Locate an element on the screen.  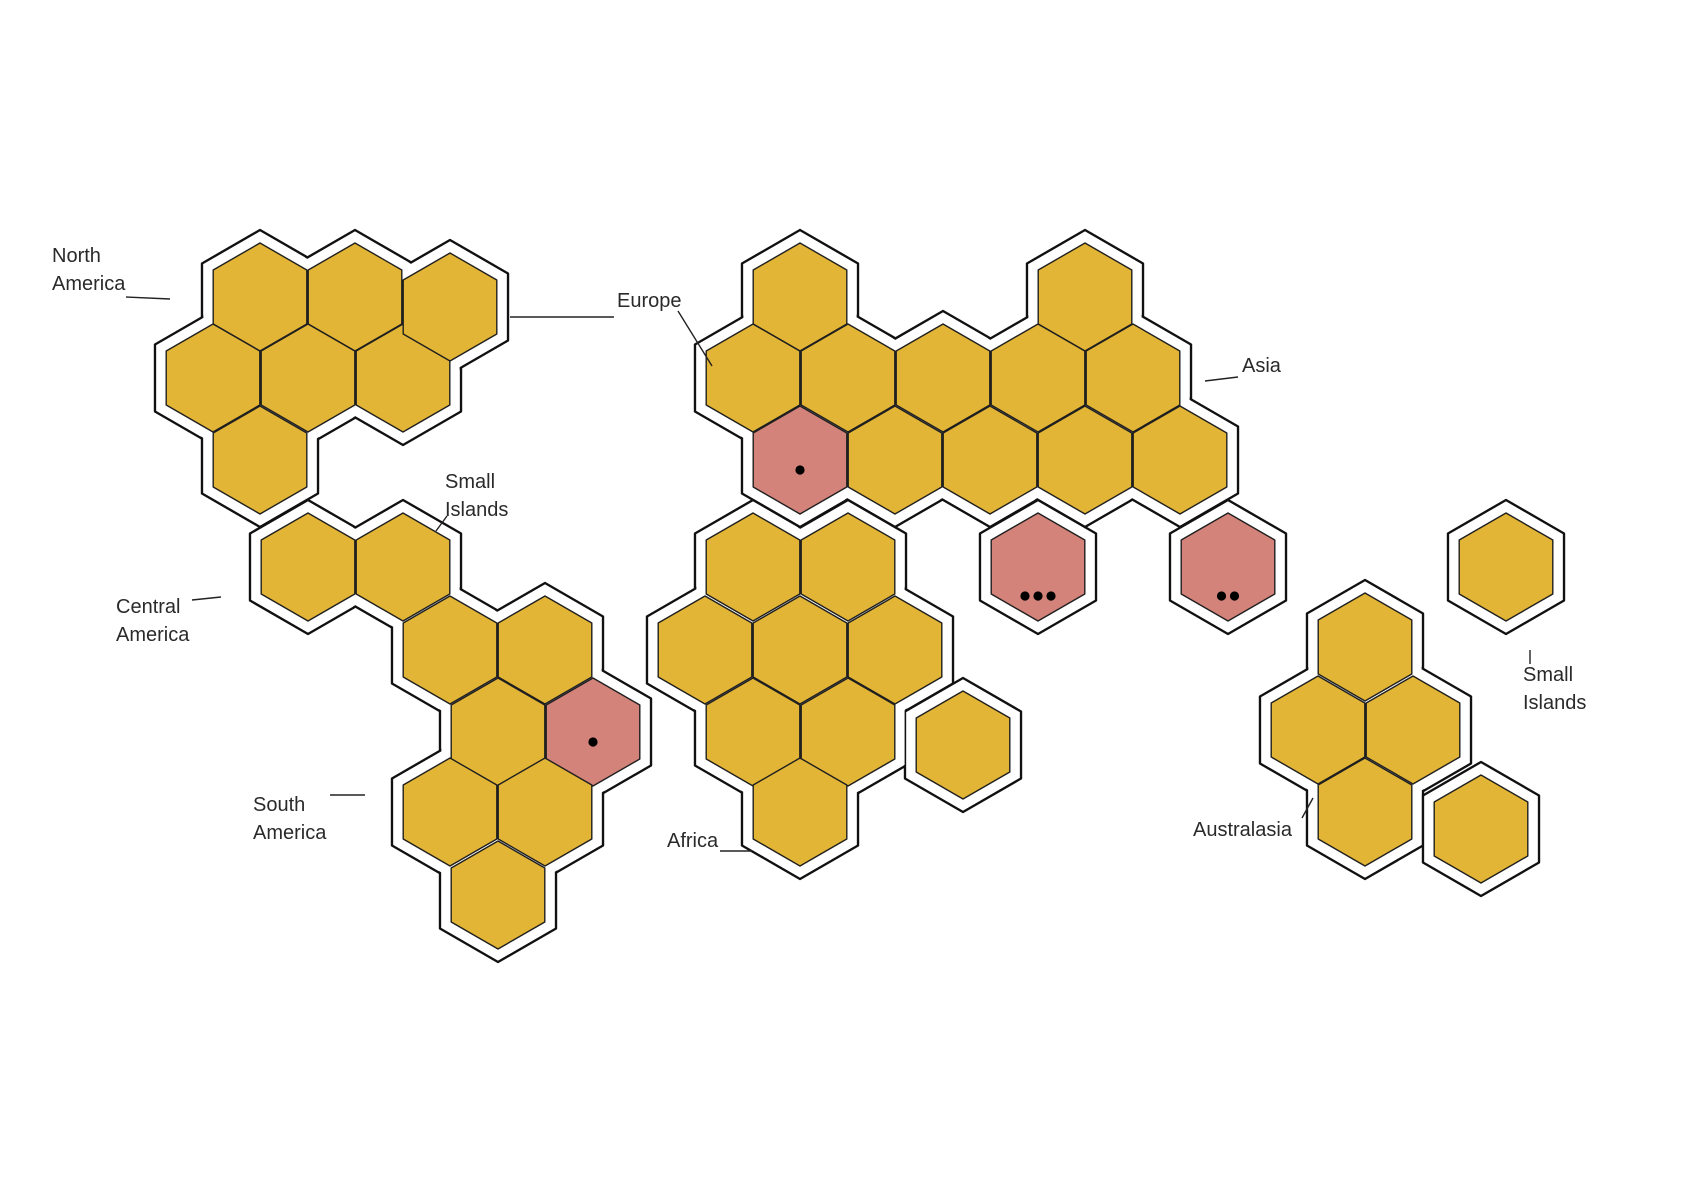
region-label-line: Europe is located at coordinates (649, 301).